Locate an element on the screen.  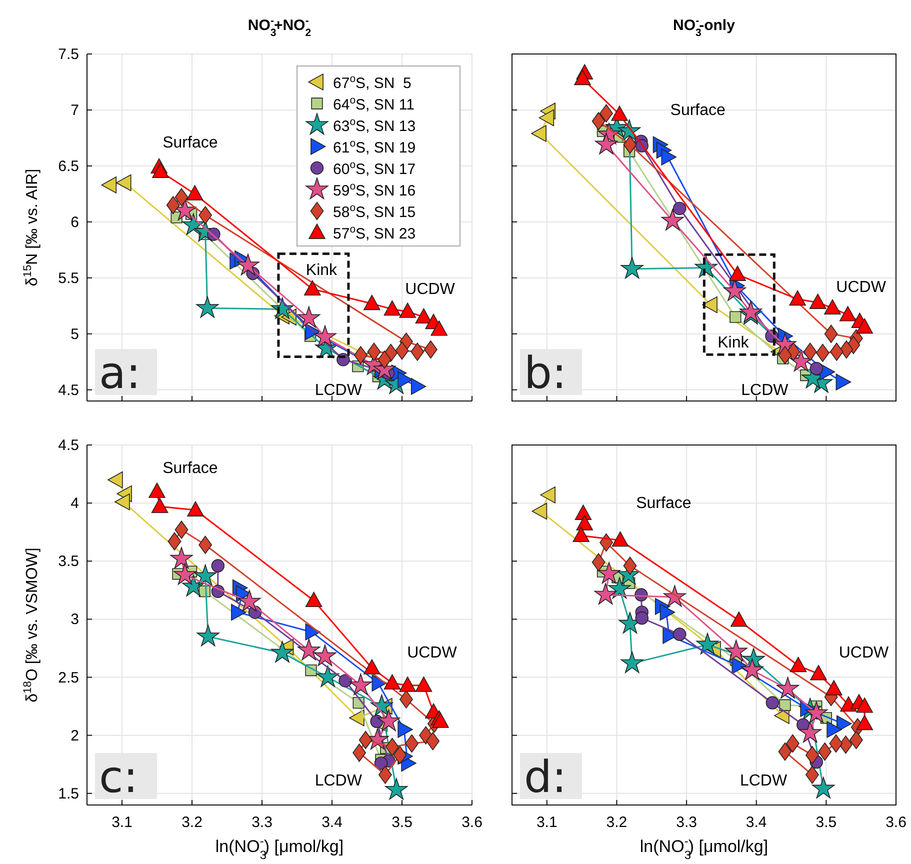
y-tick-label: 1.5 is located at coordinates (68, 793).